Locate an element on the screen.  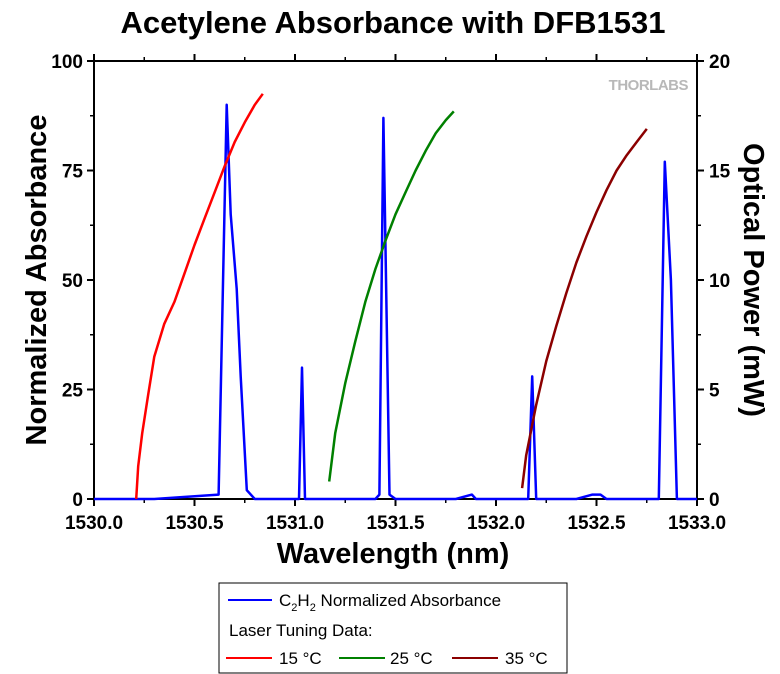
y-tick-label: 100 is located at coordinates (67, 62).